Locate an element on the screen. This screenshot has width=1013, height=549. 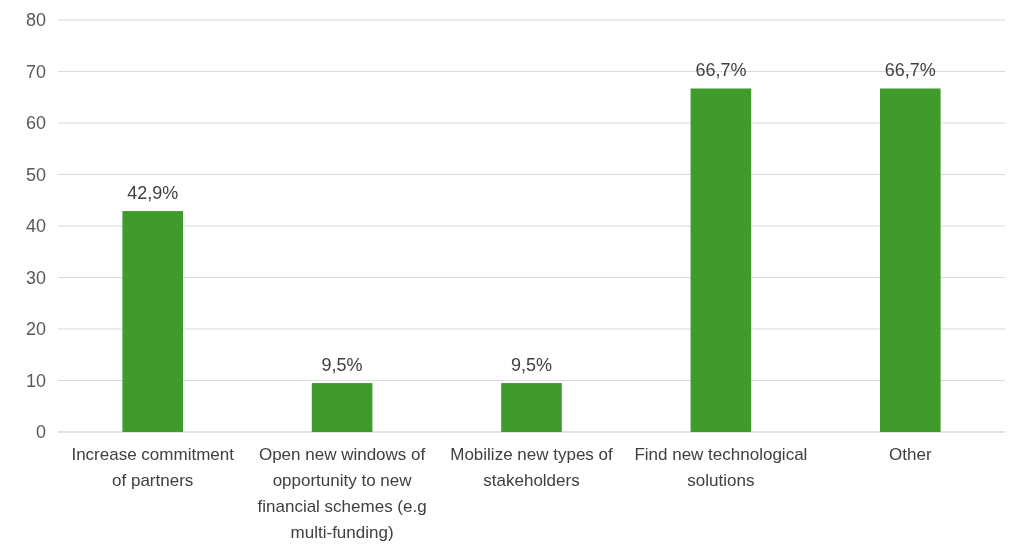
y-tick-label: 40 is located at coordinates (35, 226).